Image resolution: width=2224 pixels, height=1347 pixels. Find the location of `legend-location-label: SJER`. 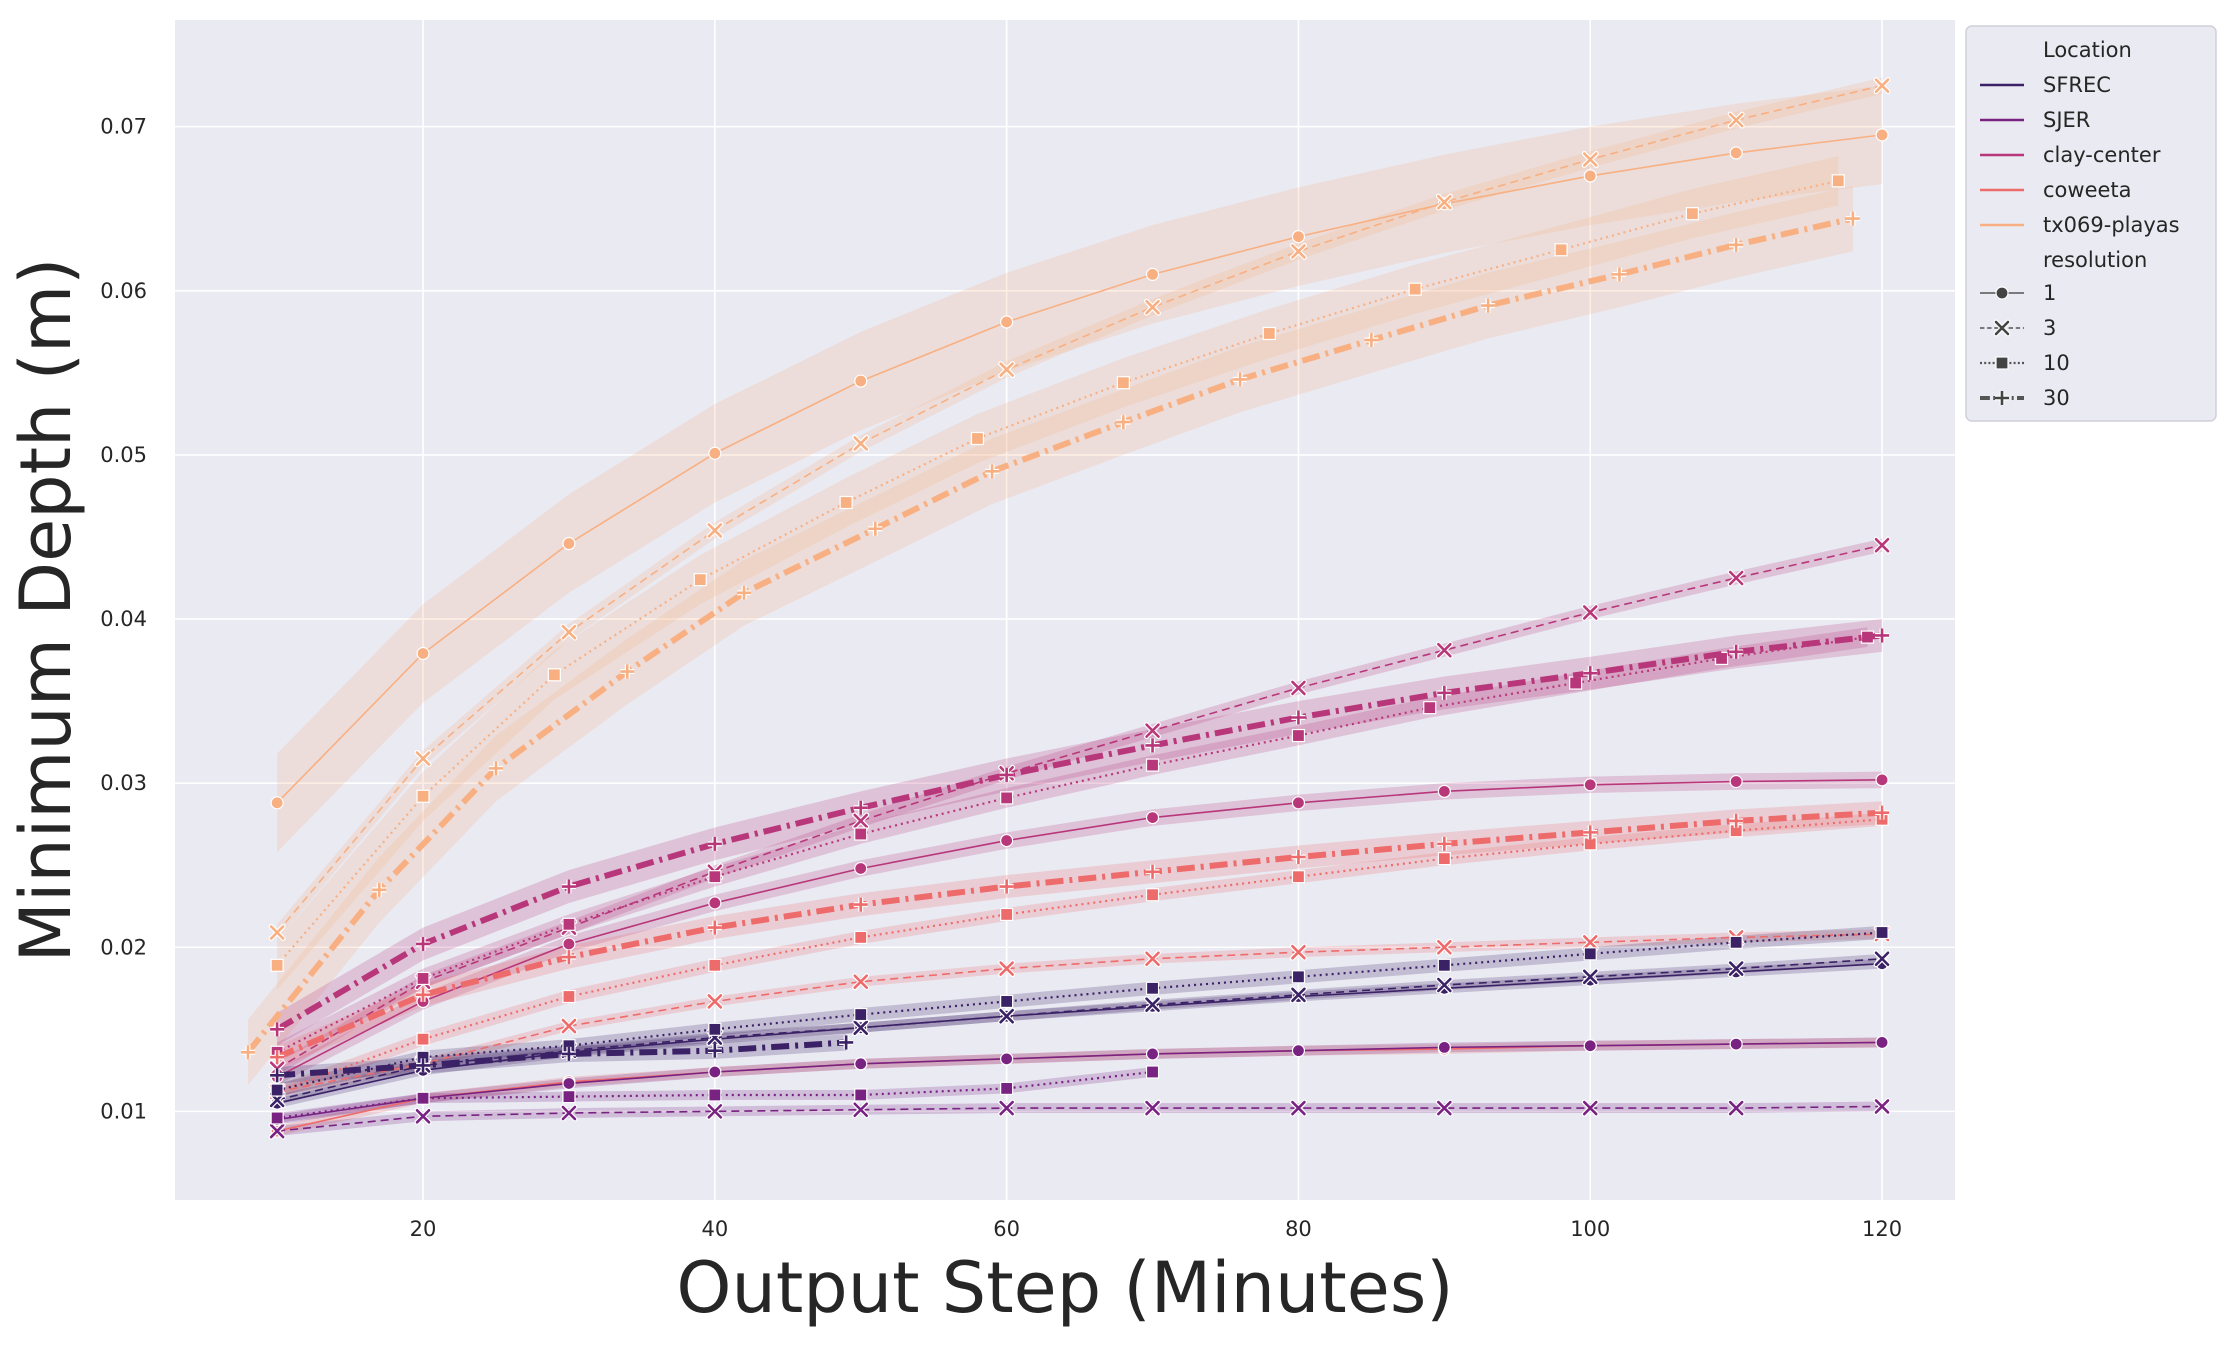

legend-location-label: SJER is located at coordinates (2066, 120).